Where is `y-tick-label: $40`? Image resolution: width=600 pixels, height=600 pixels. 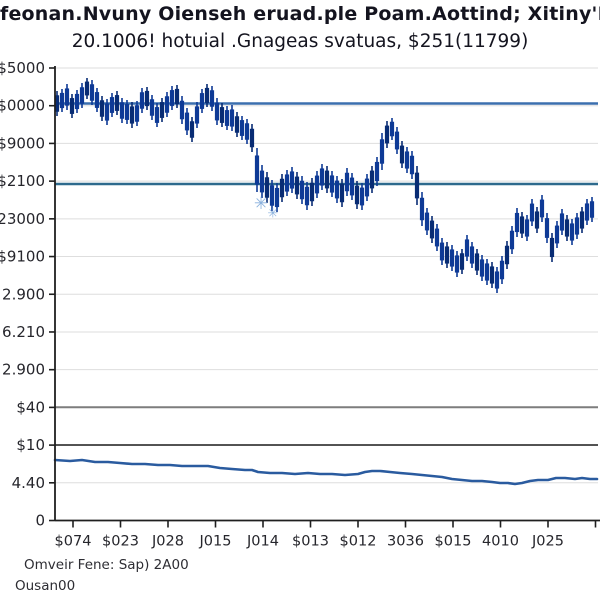
y-tick-label: $40 is located at coordinates (30, 407).